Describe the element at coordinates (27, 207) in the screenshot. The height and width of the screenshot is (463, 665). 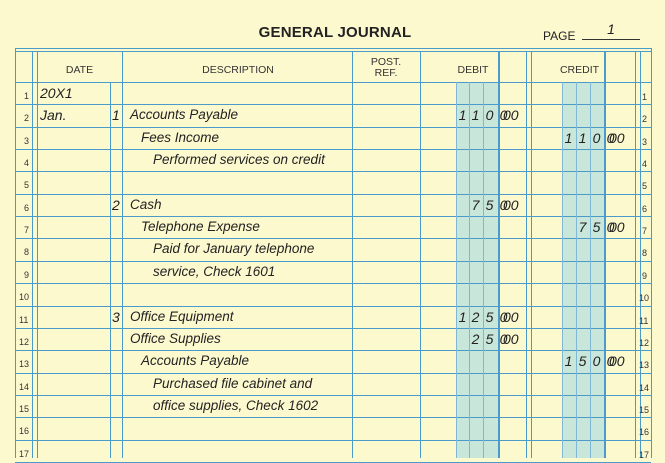
I see `line-number-left: 6` at that location.